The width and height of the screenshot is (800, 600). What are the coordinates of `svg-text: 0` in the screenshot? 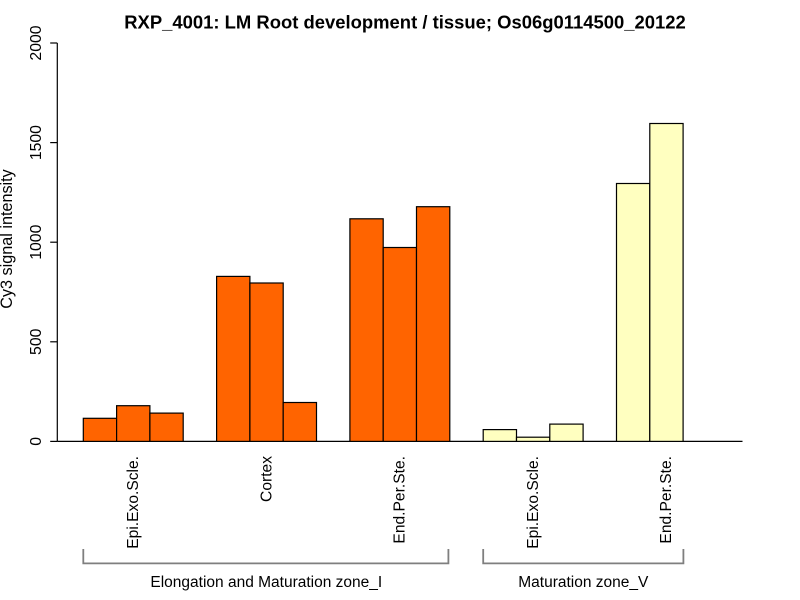 It's located at (36, 441).